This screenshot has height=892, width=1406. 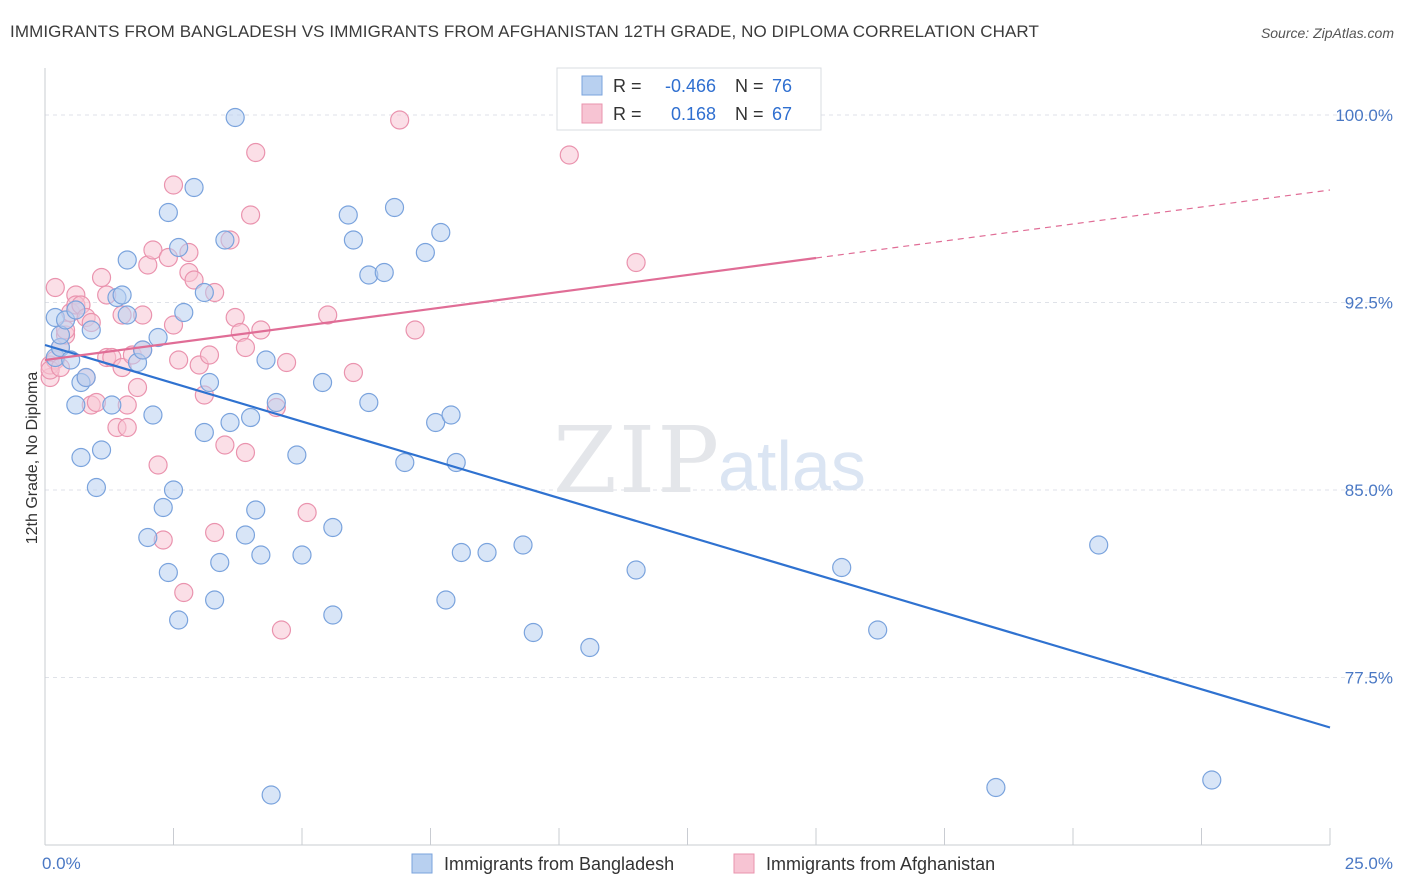 I want to click on y-axis-title: 12th Grade, No Diploma, so click(x=32, y=458).